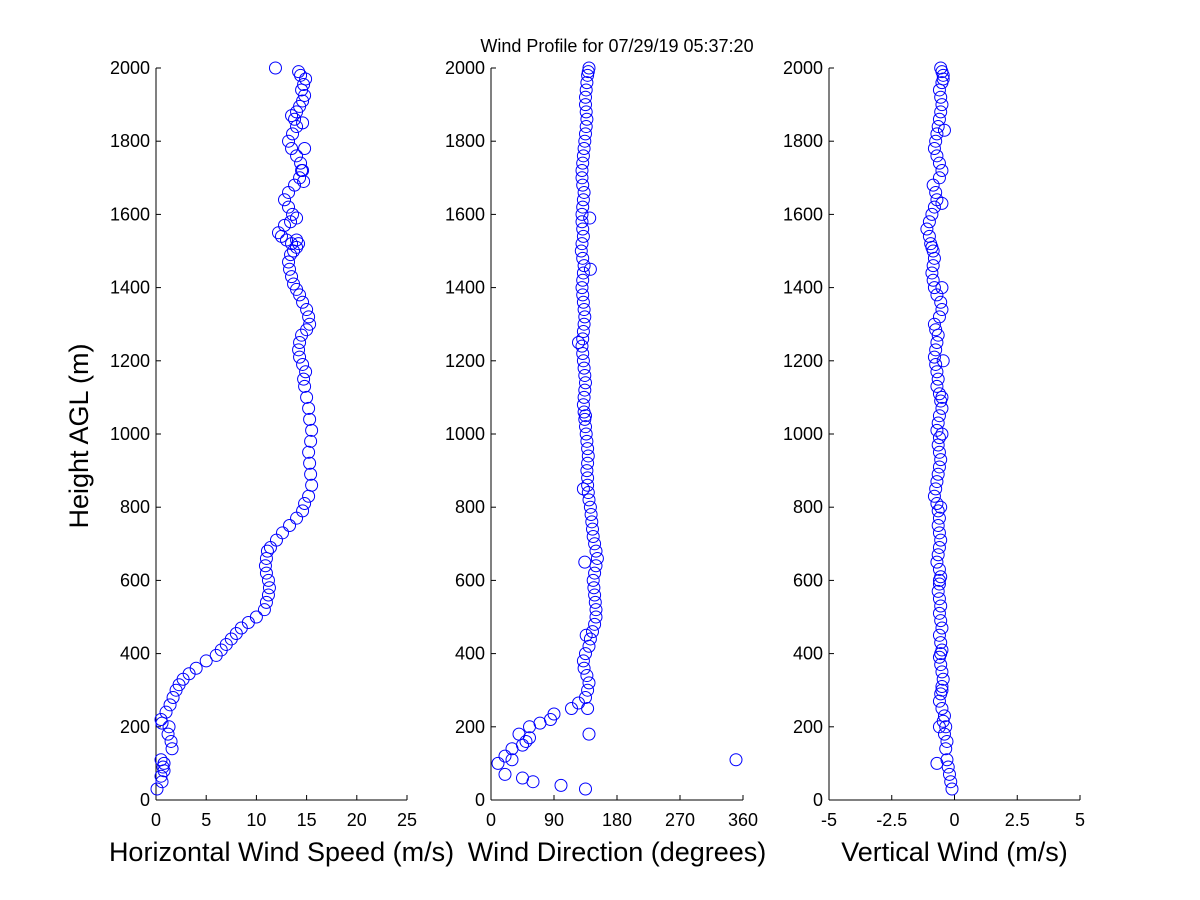  What do you see at coordinates (803, 68) in the screenshot?
I see `y-tick-label: 2000` at bounding box center [803, 68].